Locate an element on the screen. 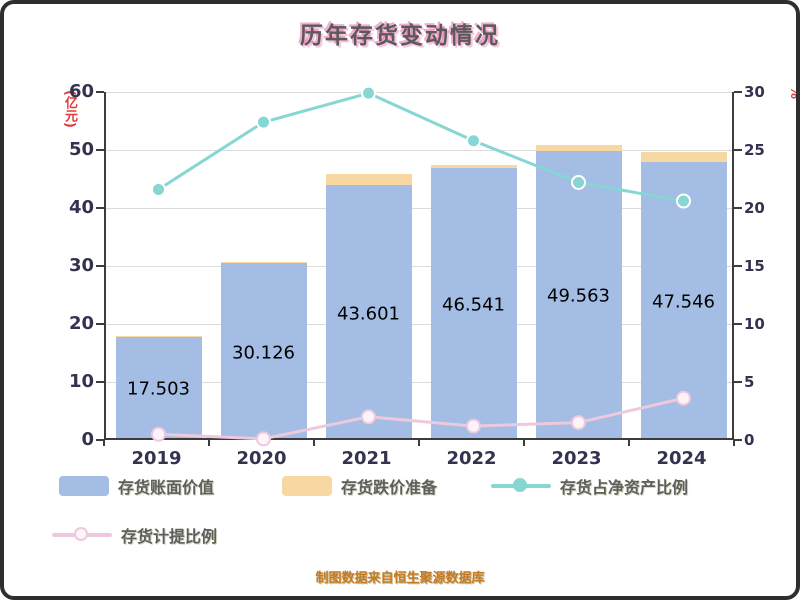  legend-item-provision-ratio: 存货计提比例 is located at coordinates (134, 535).